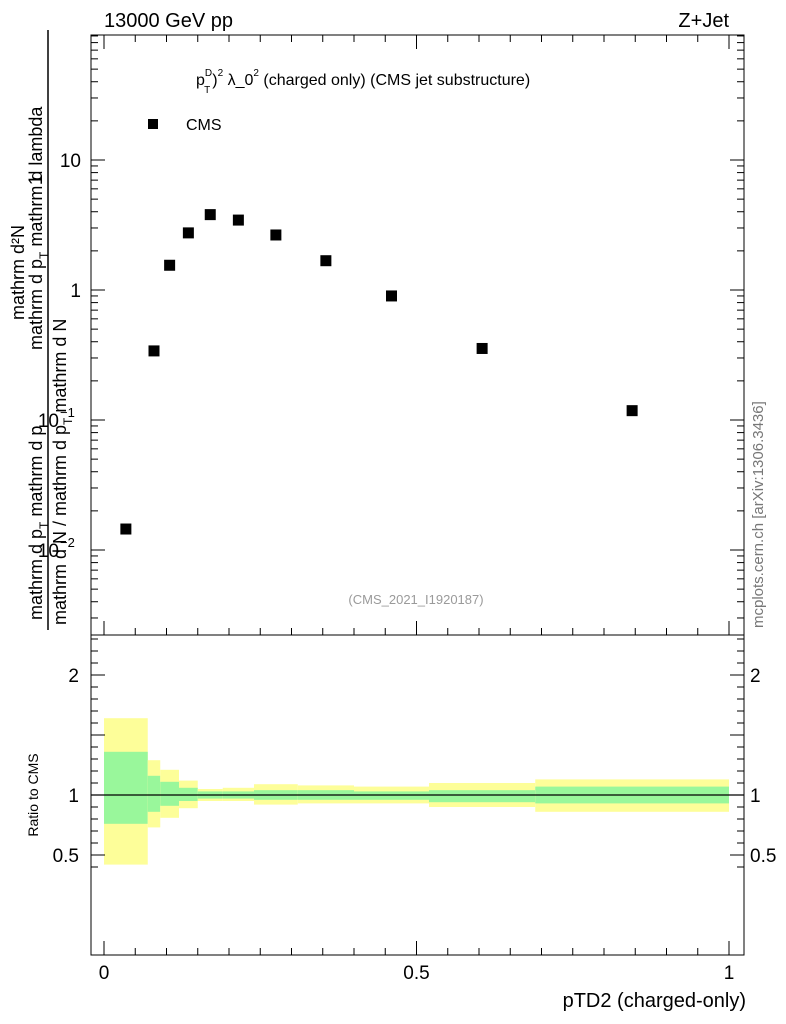  What do you see at coordinates (73, 796) in the screenshot?
I see `ratio-tick-label-left: 1` at bounding box center [73, 796].